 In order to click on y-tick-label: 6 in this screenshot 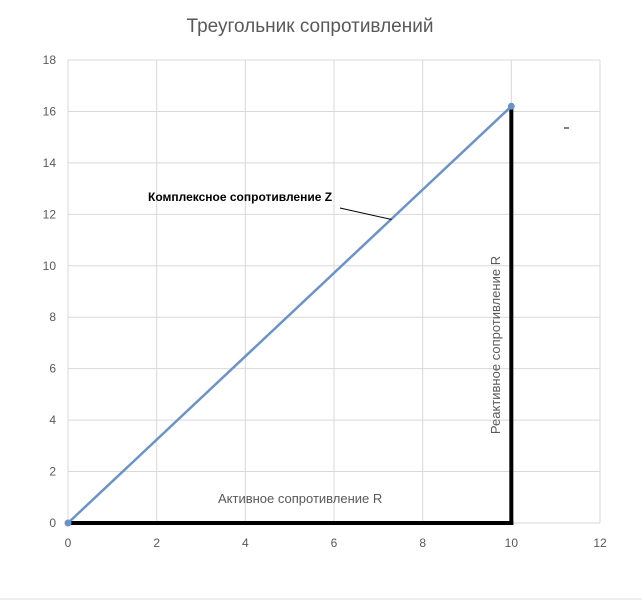, I will do `click(52, 369)`.